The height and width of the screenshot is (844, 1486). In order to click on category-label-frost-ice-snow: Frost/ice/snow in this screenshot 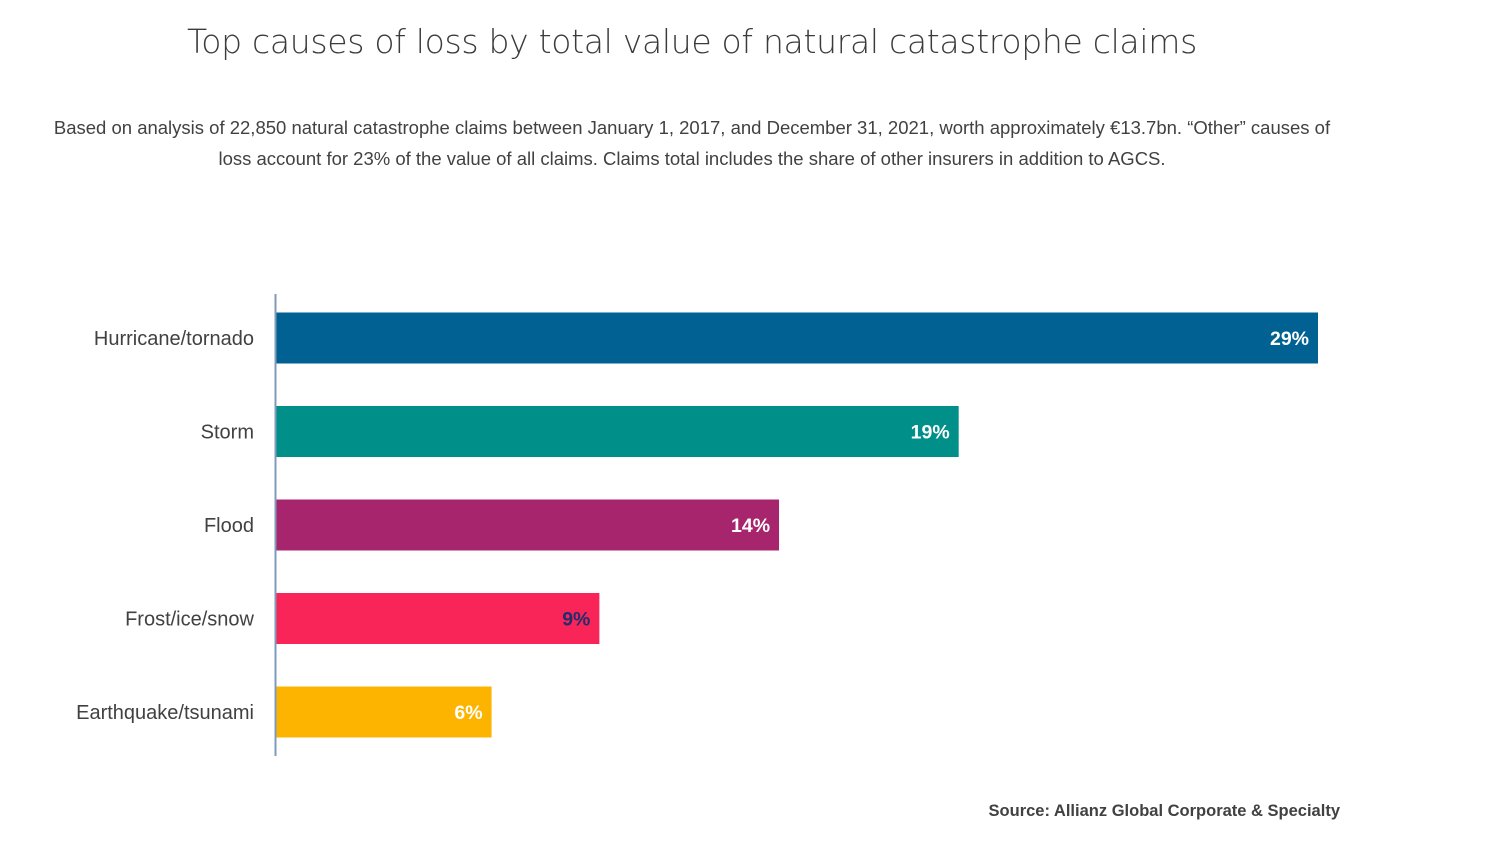, I will do `click(189, 620)`.